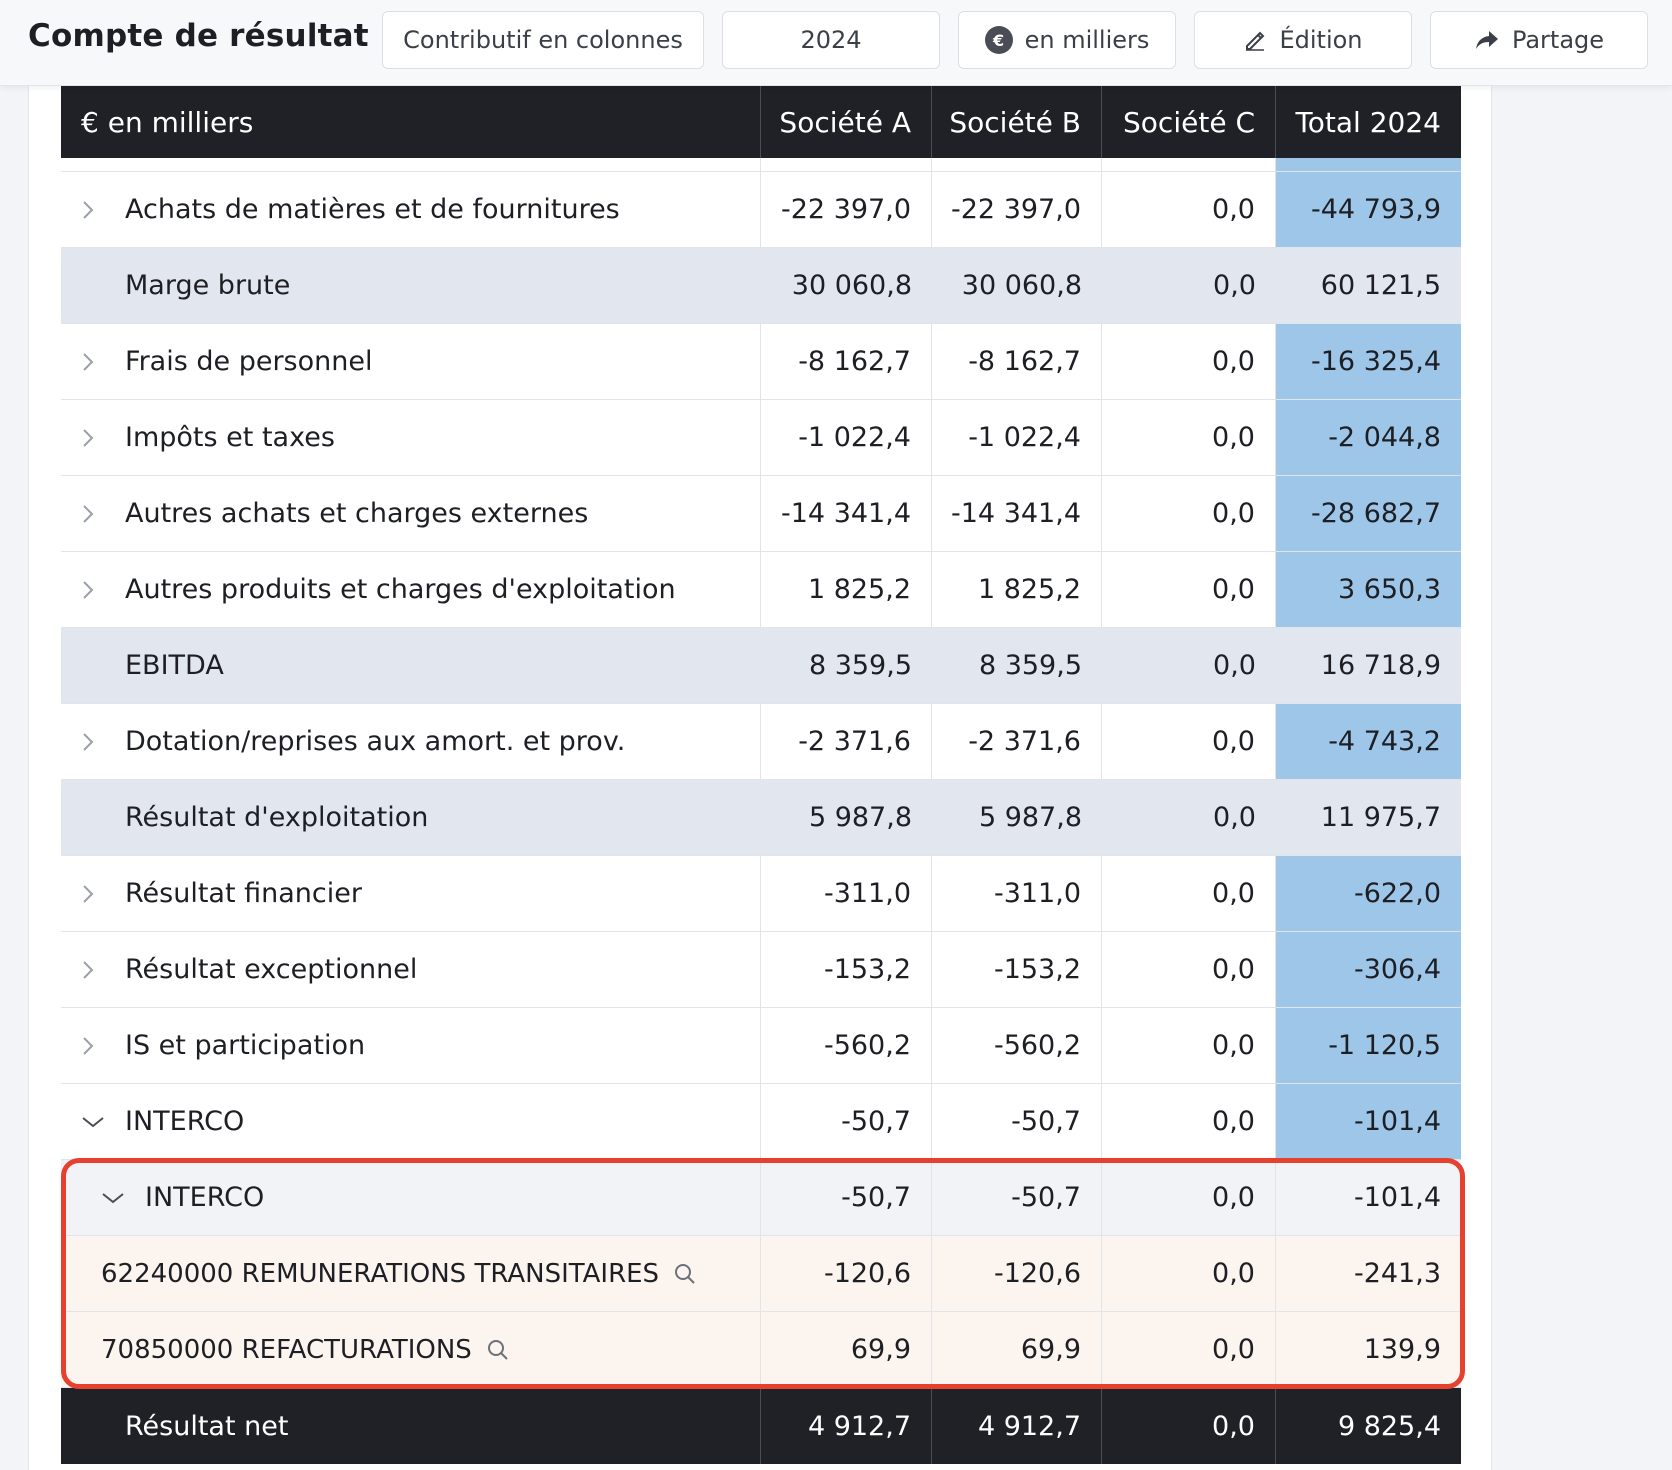 The width and height of the screenshot is (1672, 1470). I want to click on value-societe-b: 4 912,7, so click(1017, 1426).